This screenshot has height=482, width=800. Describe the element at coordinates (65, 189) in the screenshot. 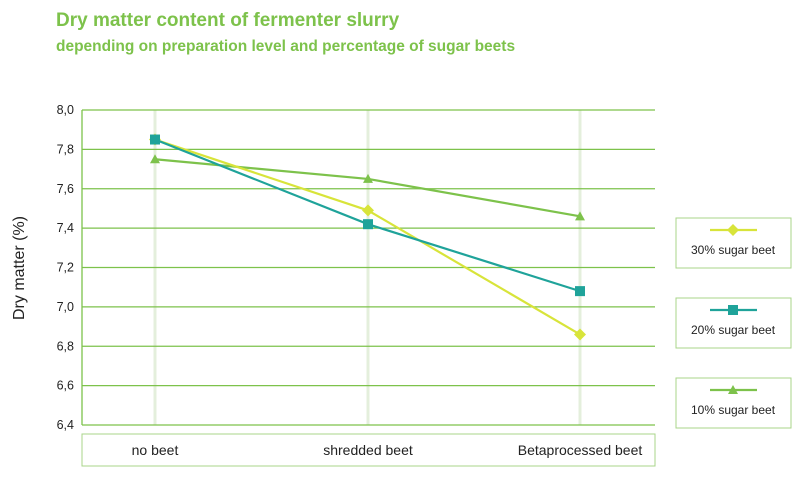

I see `y-tick-label: 7,6` at that location.